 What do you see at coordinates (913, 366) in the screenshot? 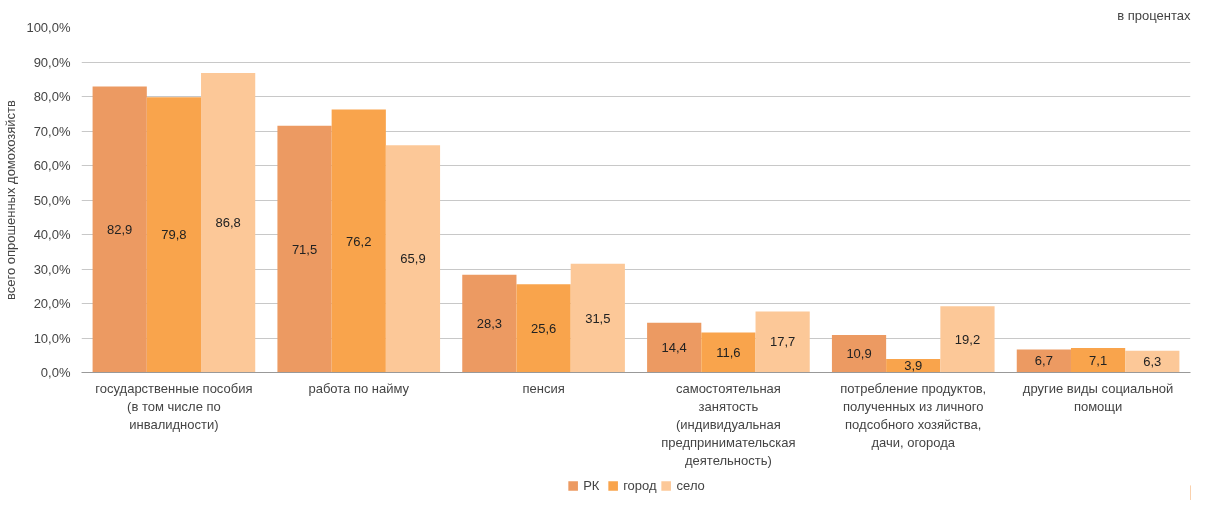
I see `data-label: 3,9` at bounding box center [913, 366].